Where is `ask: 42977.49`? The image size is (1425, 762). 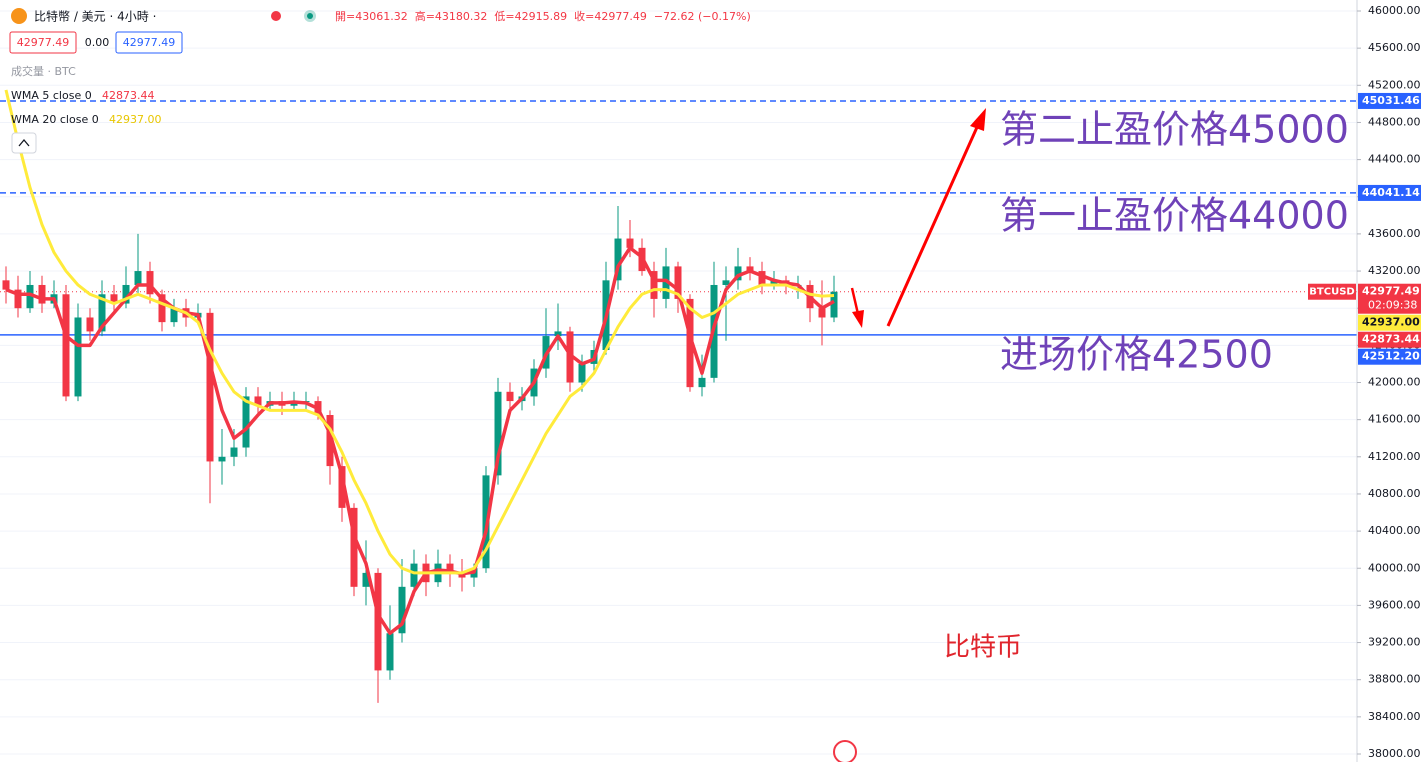
ask: 42977.49 is located at coordinates (149, 42).